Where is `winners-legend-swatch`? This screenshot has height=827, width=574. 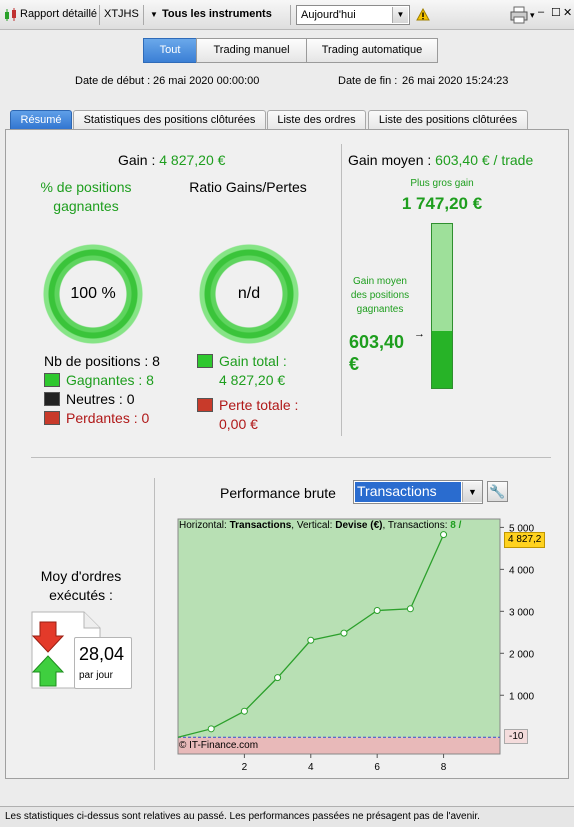
winners-legend-swatch is located at coordinates (52, 380).